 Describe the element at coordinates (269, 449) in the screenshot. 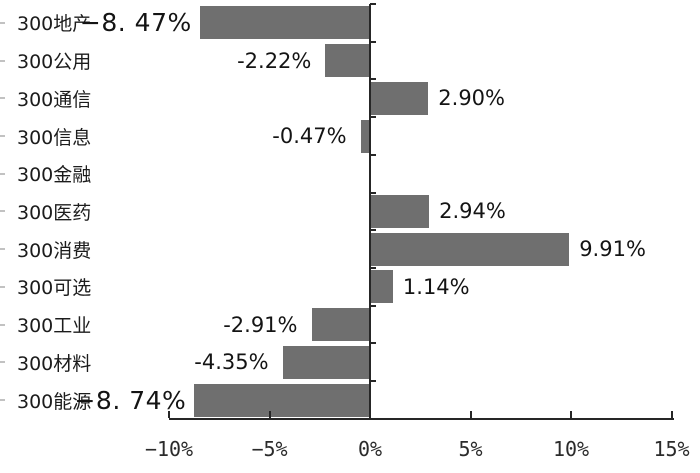

I see `x-tick-label: −5%` at that location.